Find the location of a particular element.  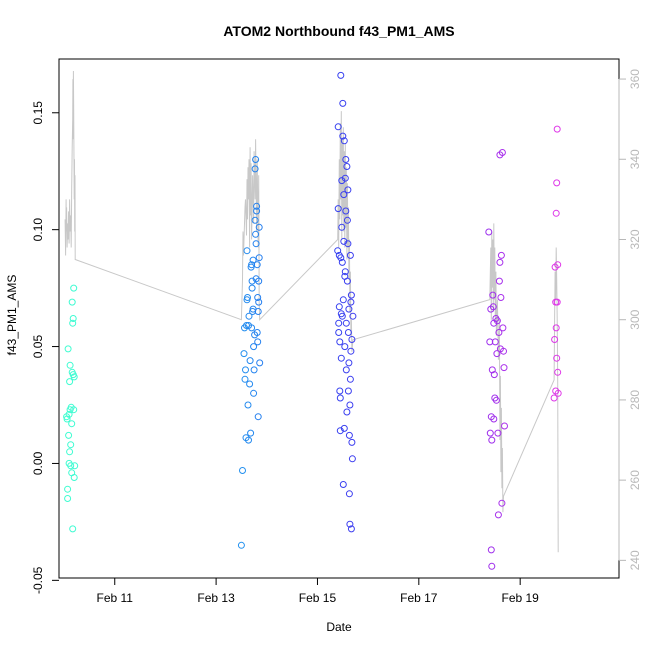

chart-title: ATOM2 Northbound f43_PM1_AMS is located at coordinates (338, 31).